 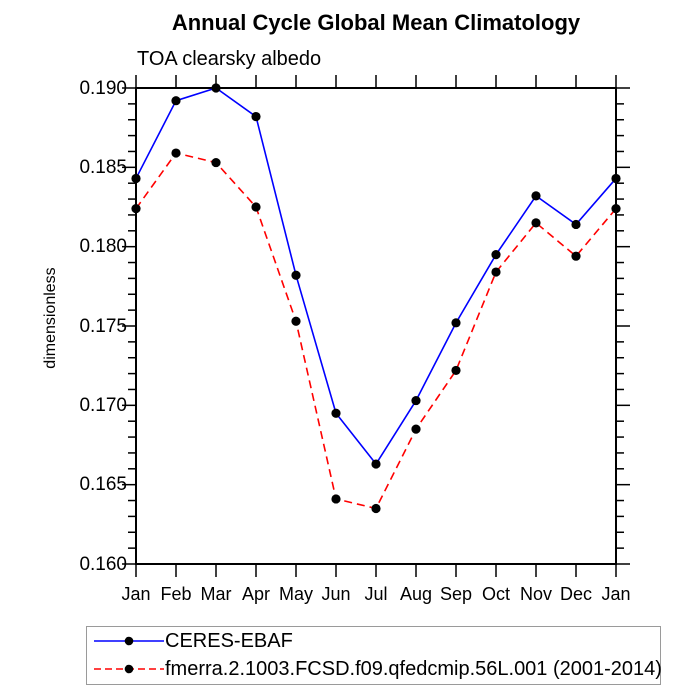 What do you see at coordinates (336, 594) in the screenshot?
I see `x-tick-label: Jun` at bounding box center [336, 594].